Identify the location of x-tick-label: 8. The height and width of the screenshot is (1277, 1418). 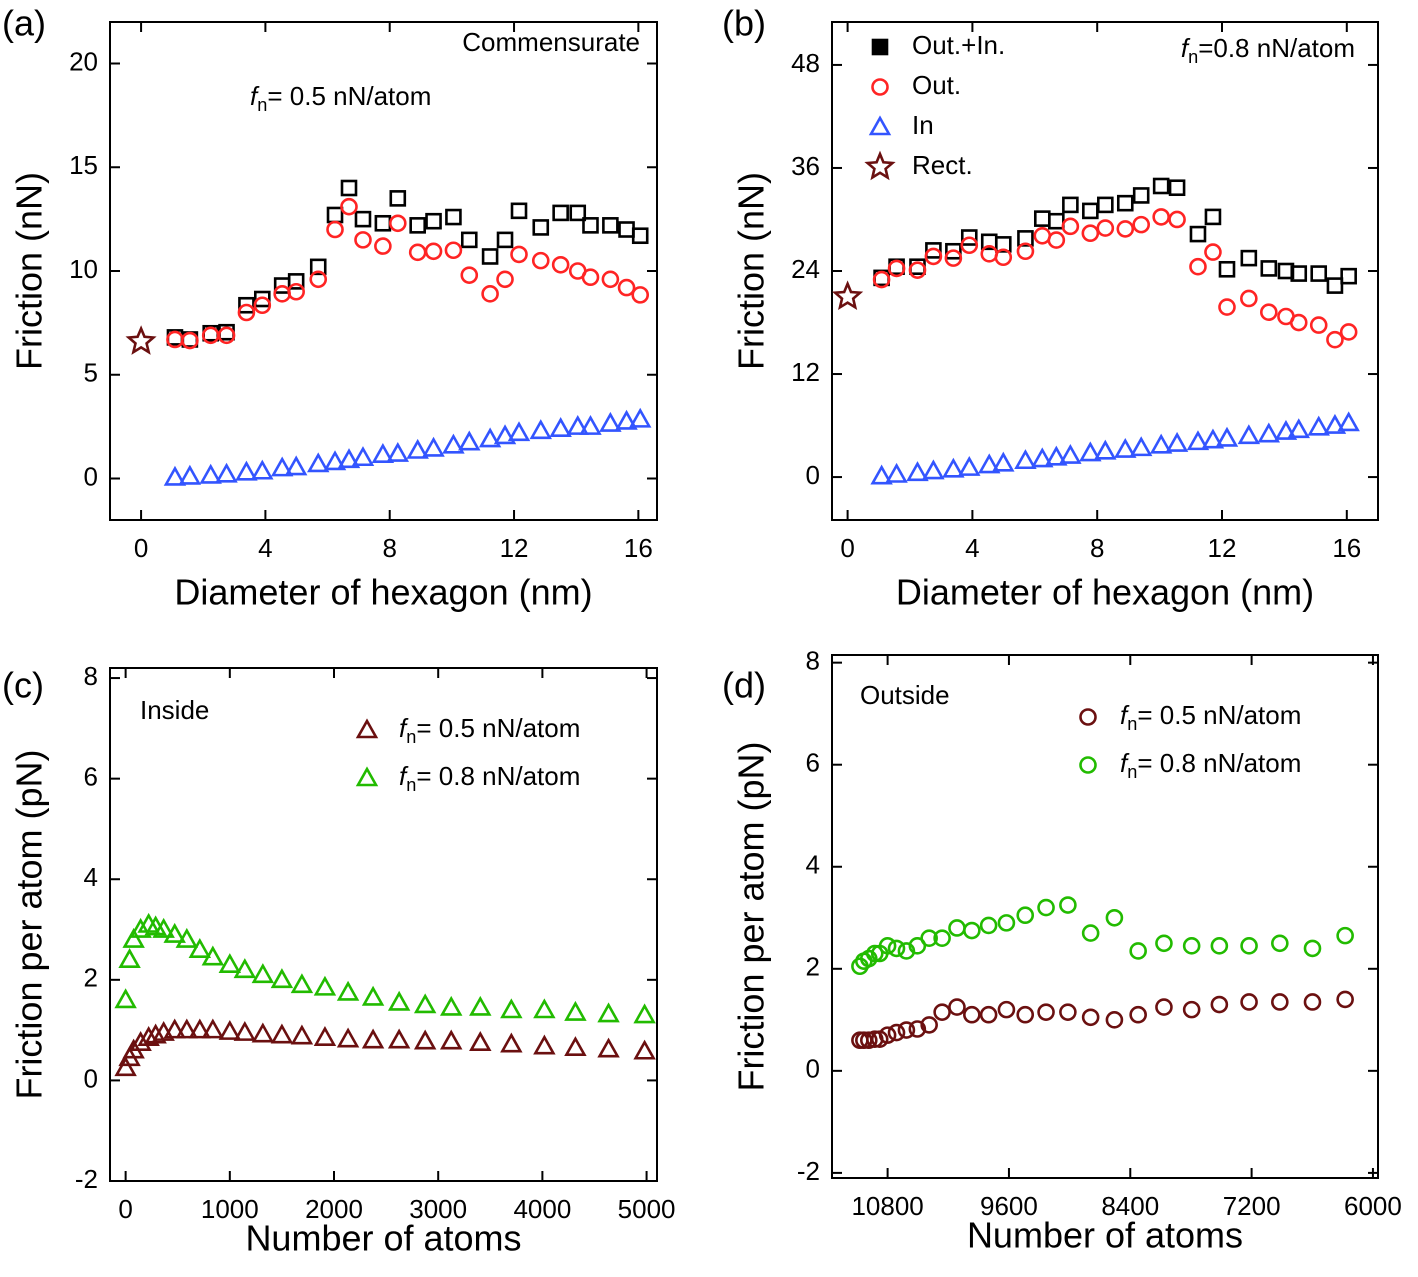
(389, 548).